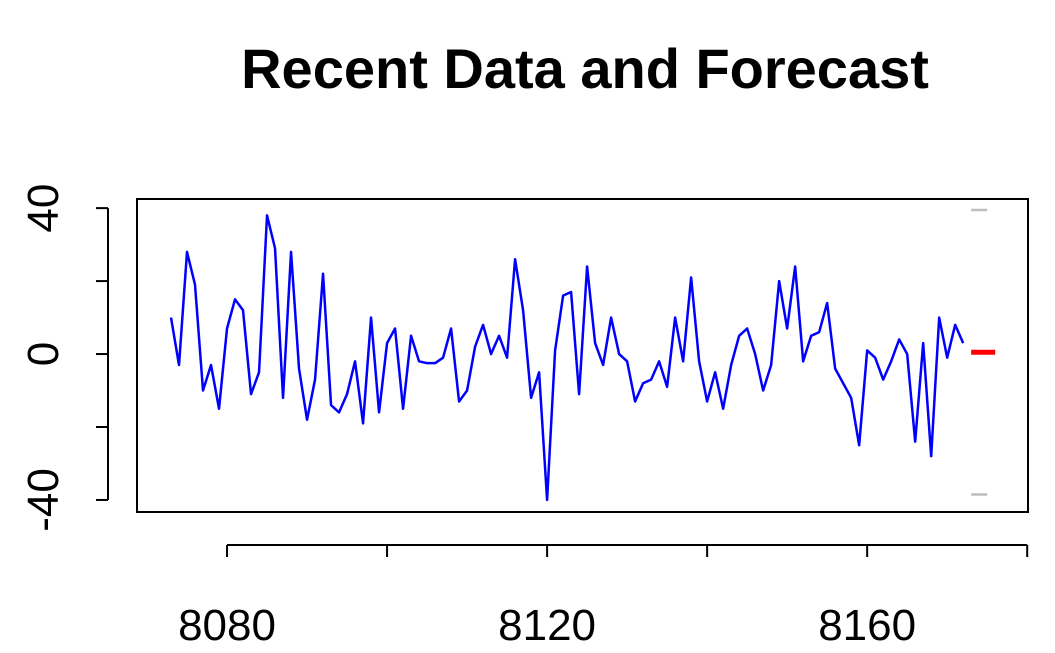 The height and width of the screenshot is (653, 1055). What do you see at coordinates (43, 500) in the screenshot?
I see `y-tick-label: -40` at bounding box center [43, 500].